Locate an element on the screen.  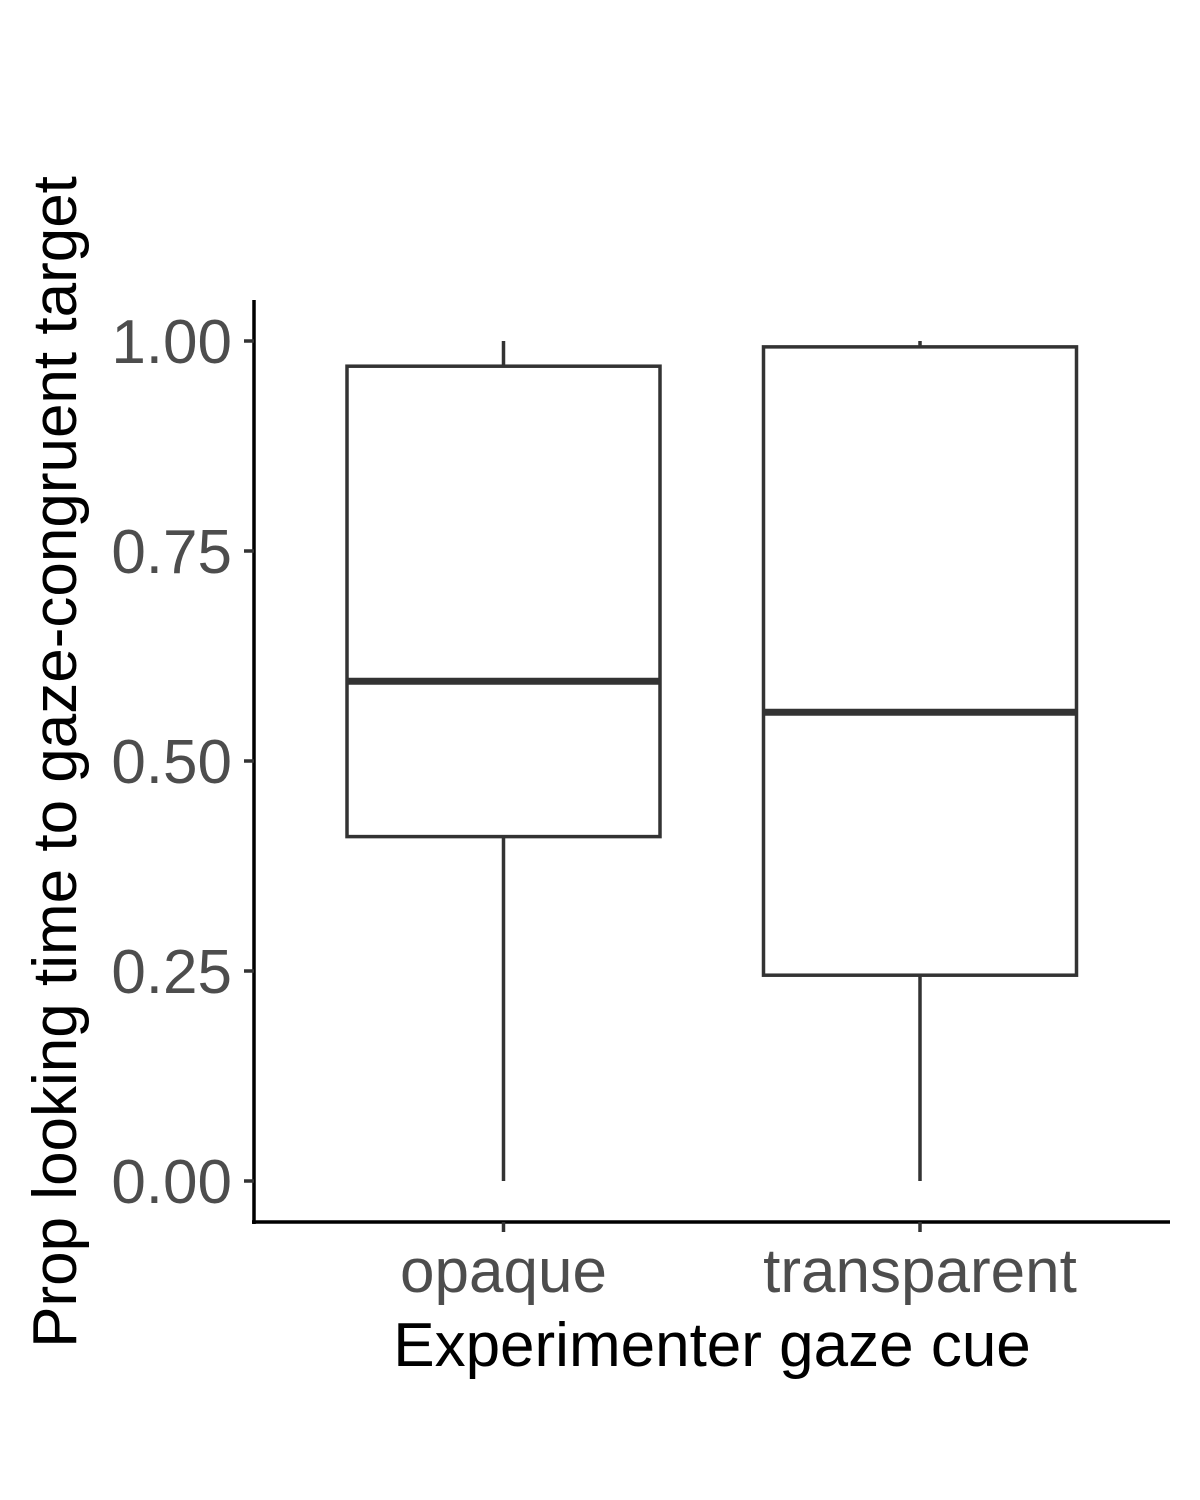
y-tick-label: 0.50 is located at coordinates (171, 762).